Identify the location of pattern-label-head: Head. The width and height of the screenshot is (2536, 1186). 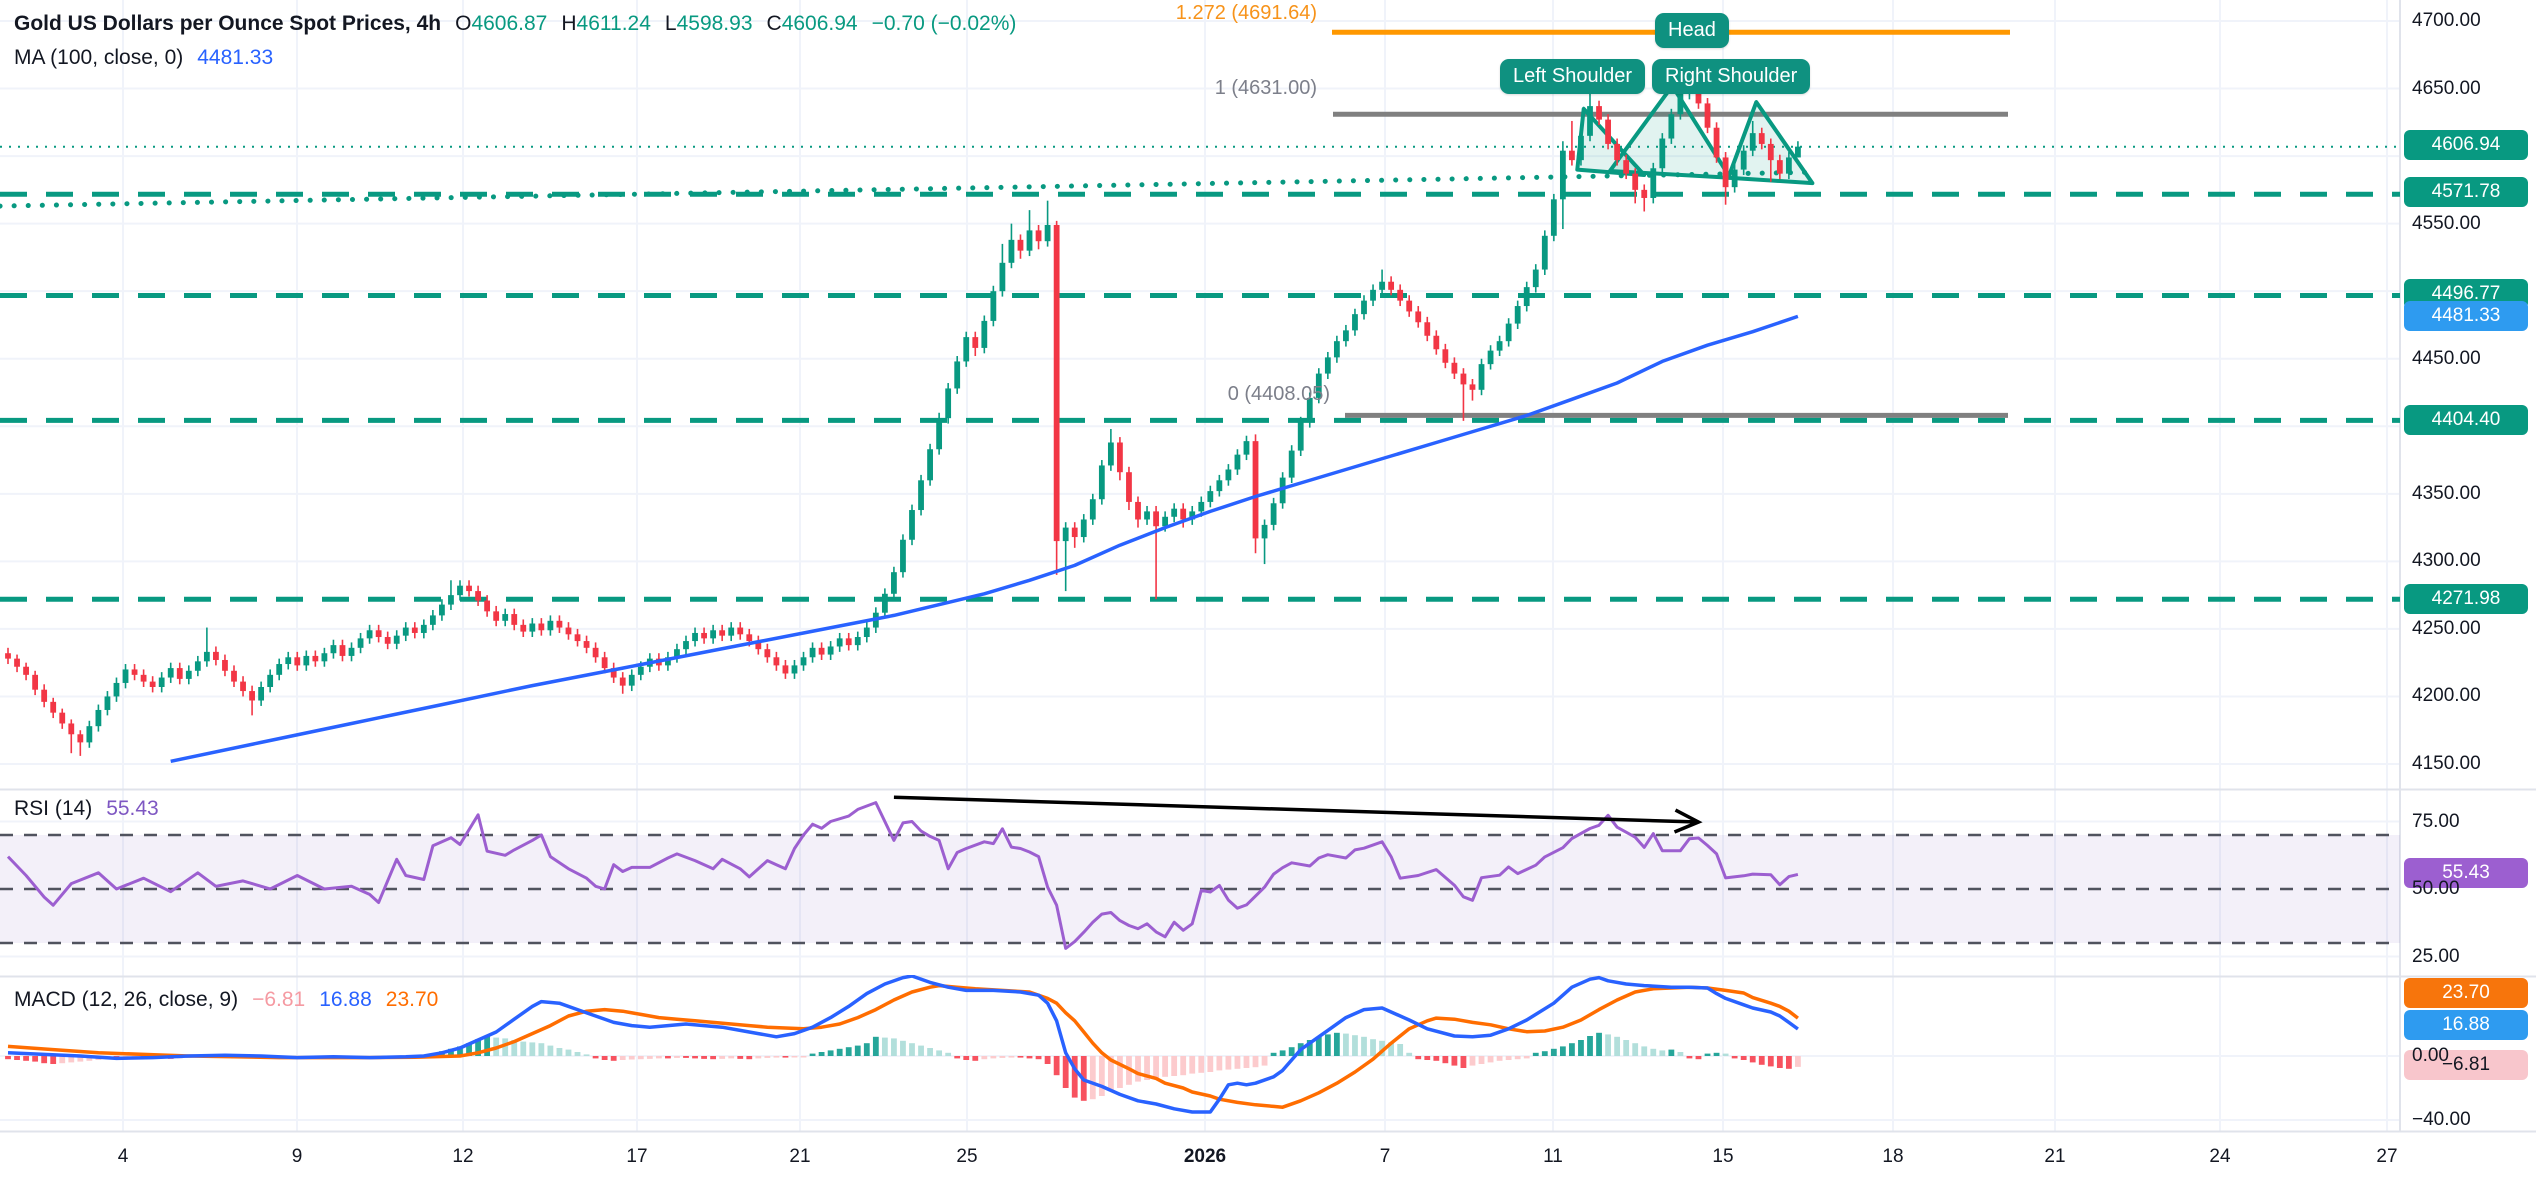
(1692, 30).